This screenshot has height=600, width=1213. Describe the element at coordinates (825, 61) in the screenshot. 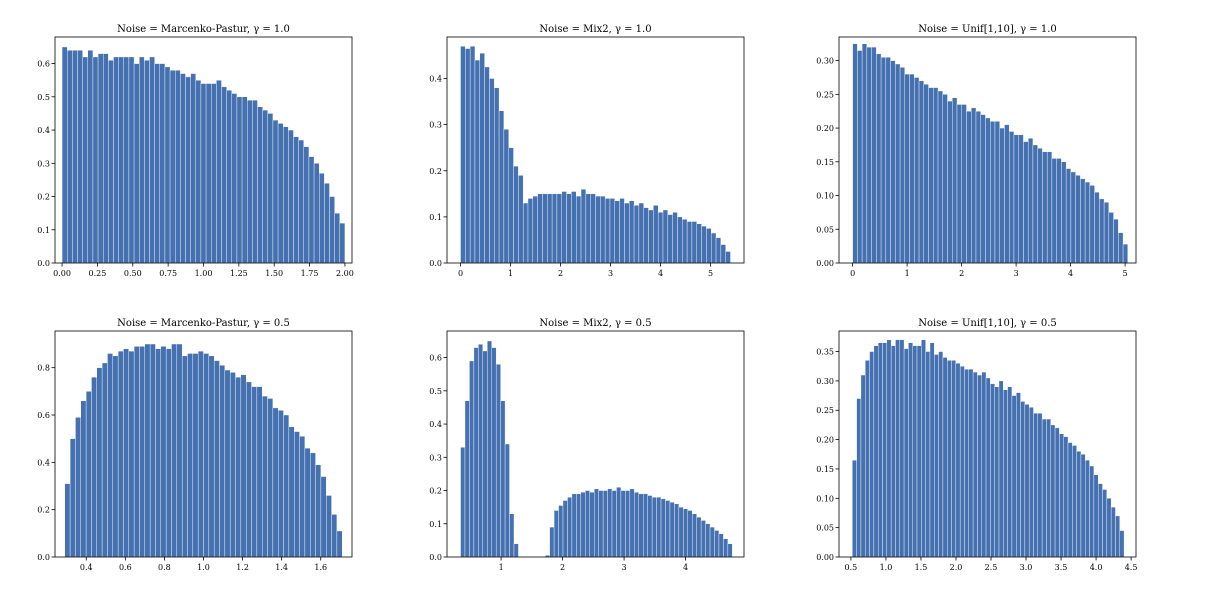

I see `y-tick-label: 0.30` at that location.